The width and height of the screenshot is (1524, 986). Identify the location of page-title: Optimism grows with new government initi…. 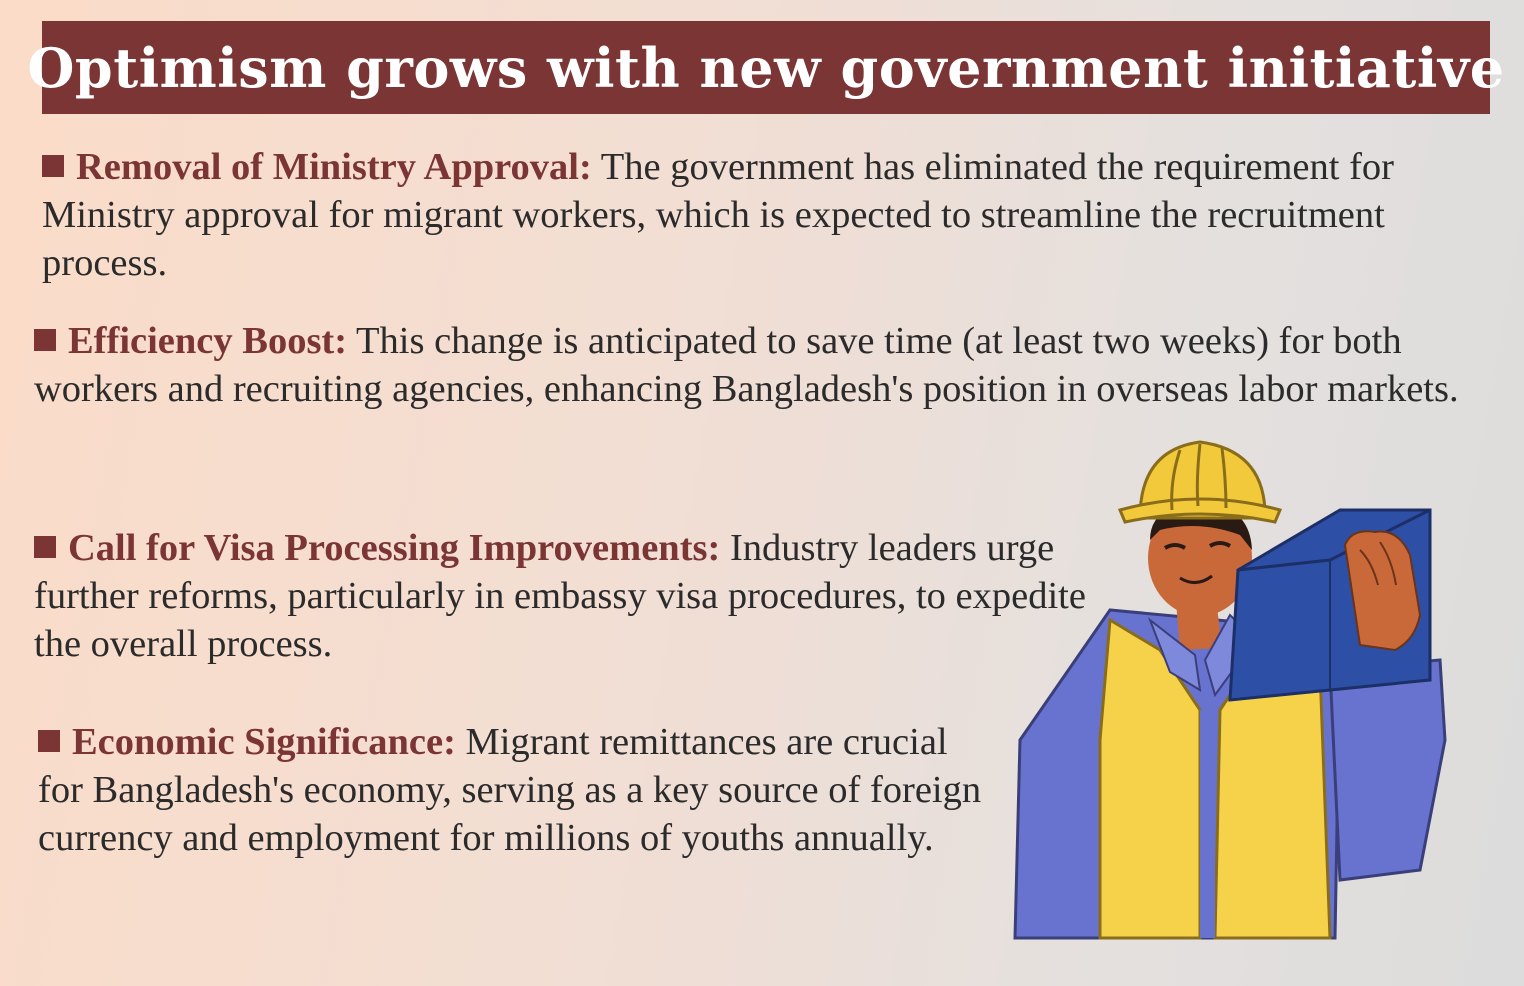
(766, 67).